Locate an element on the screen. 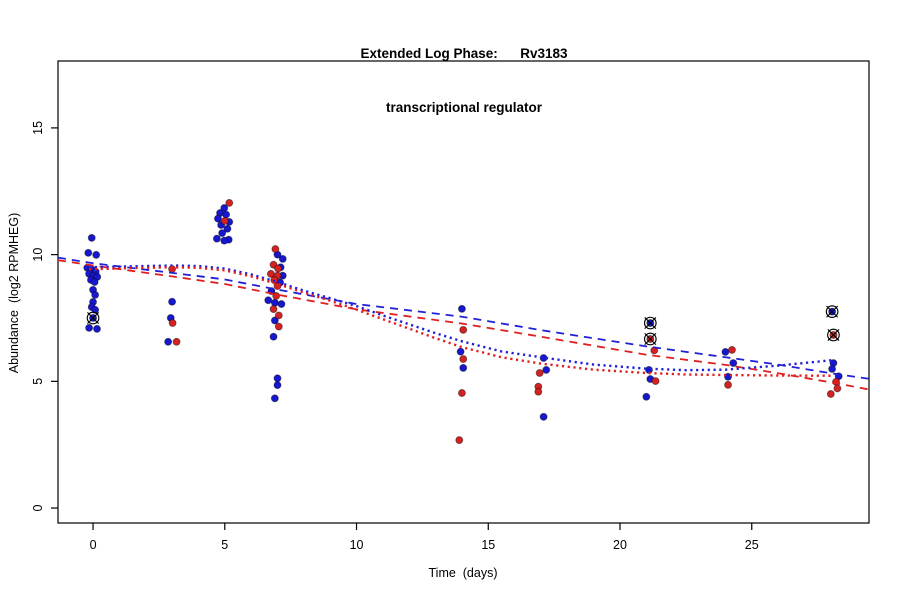 The height and width of the screenshot is (600, 900). x-tick-label: 5 is located at coordinates (224, 545).